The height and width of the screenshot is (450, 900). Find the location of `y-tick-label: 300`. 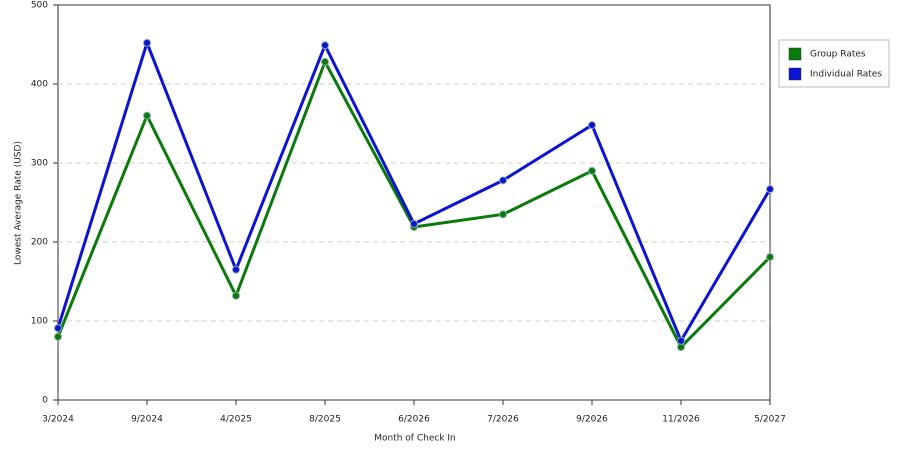

y-tick-label: 300 is located at coordinates (39, 164).